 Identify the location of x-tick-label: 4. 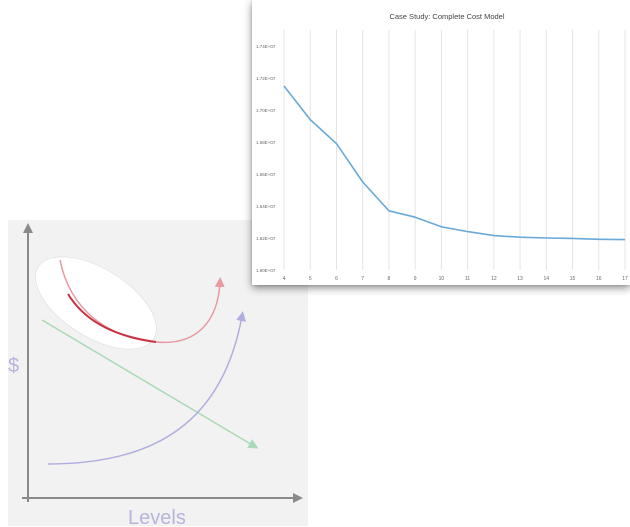
(284, 279).